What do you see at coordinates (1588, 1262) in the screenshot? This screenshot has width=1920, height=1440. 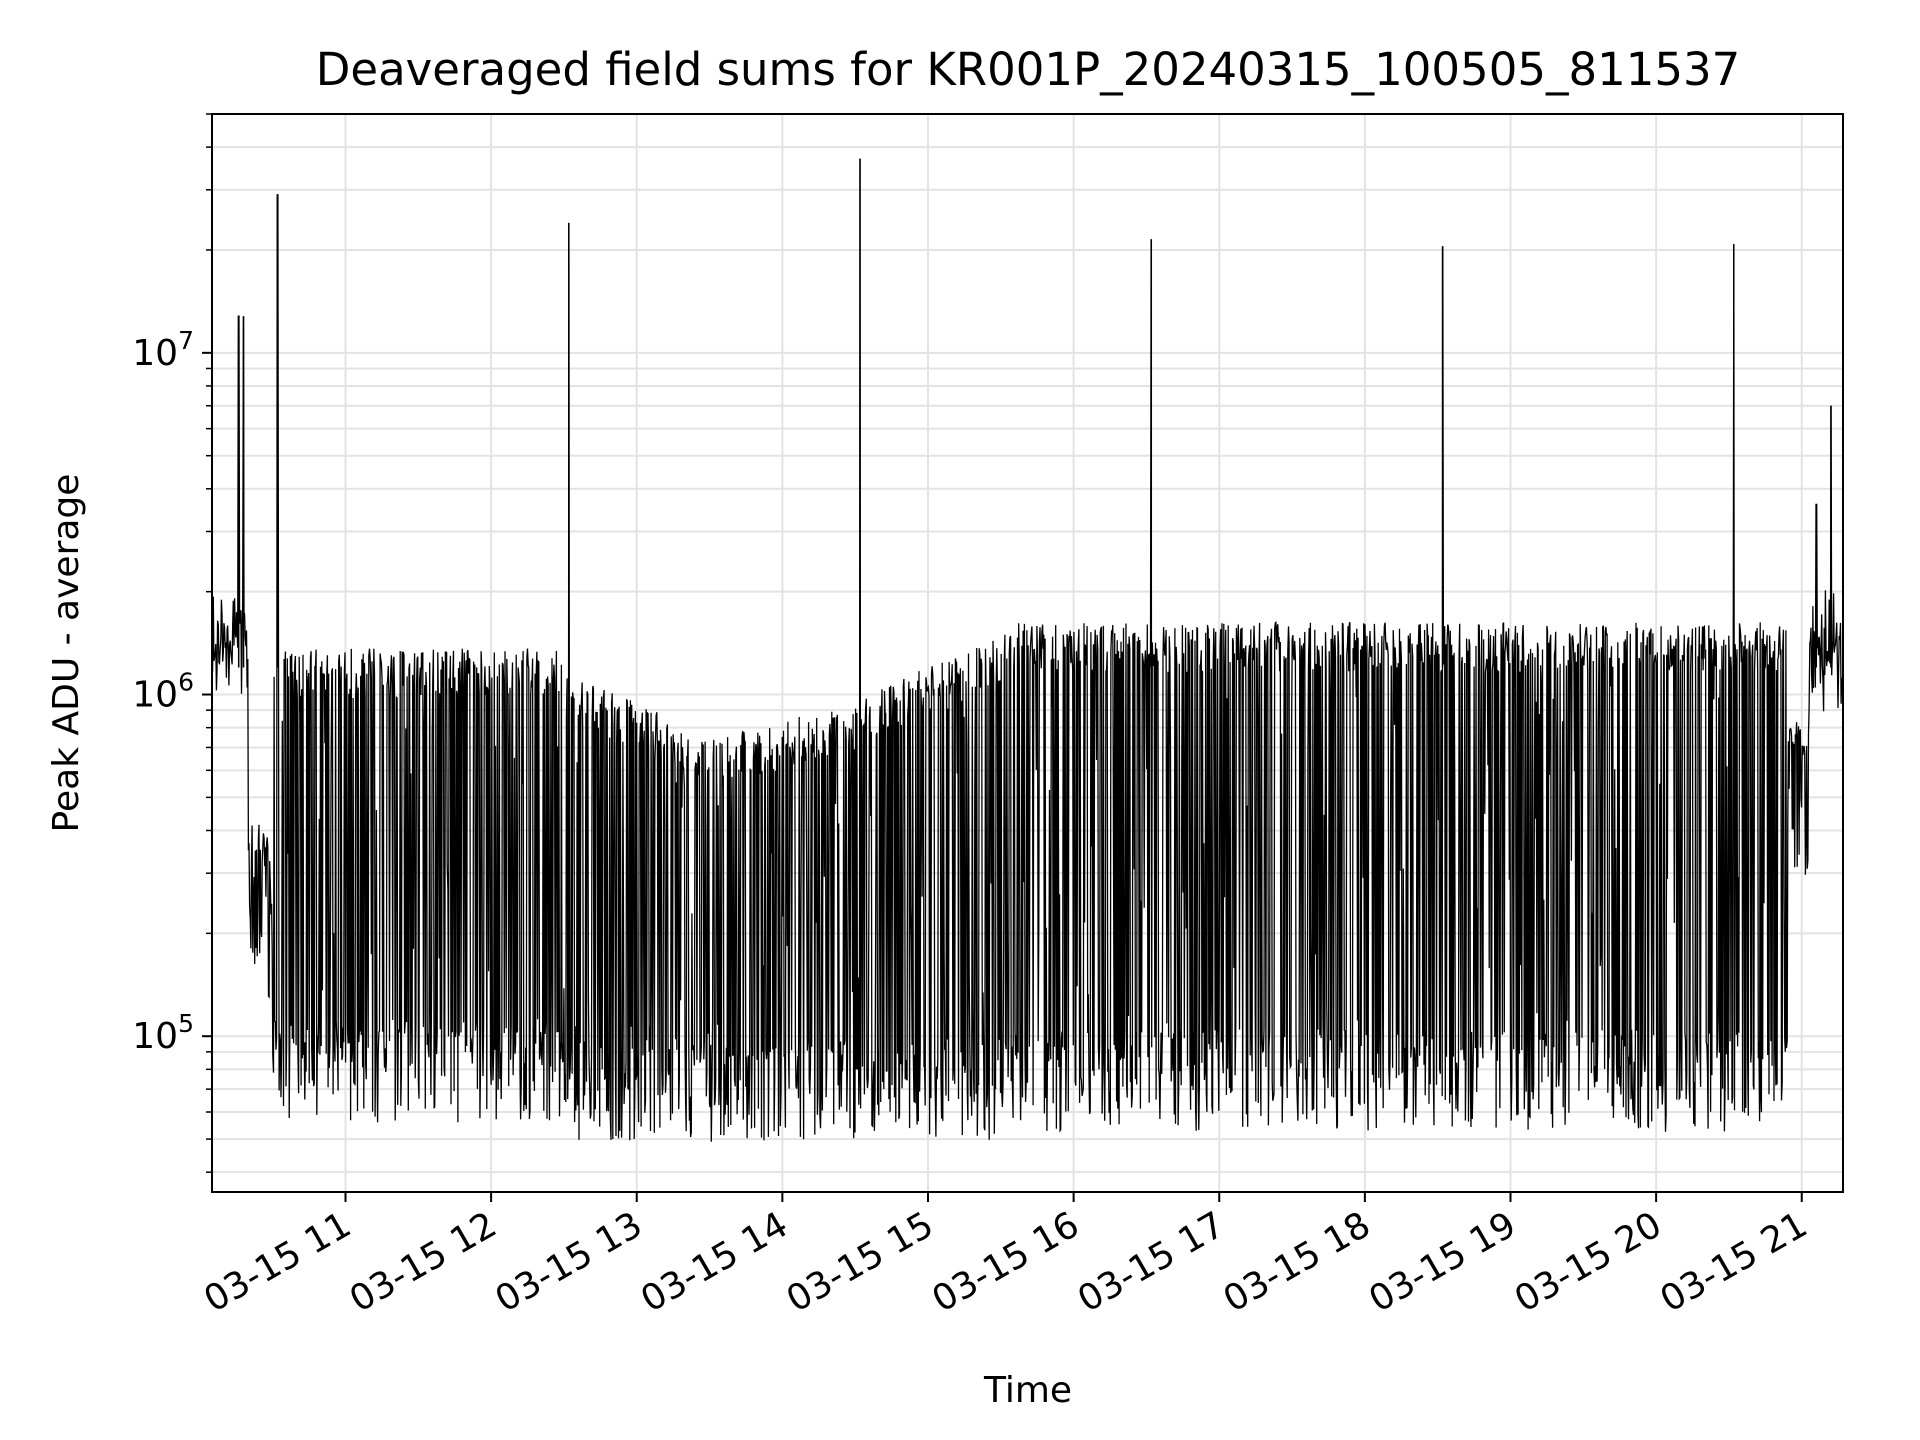 I see `x-tick-label: 03-15 20` at bounding box center [1588, 1262].